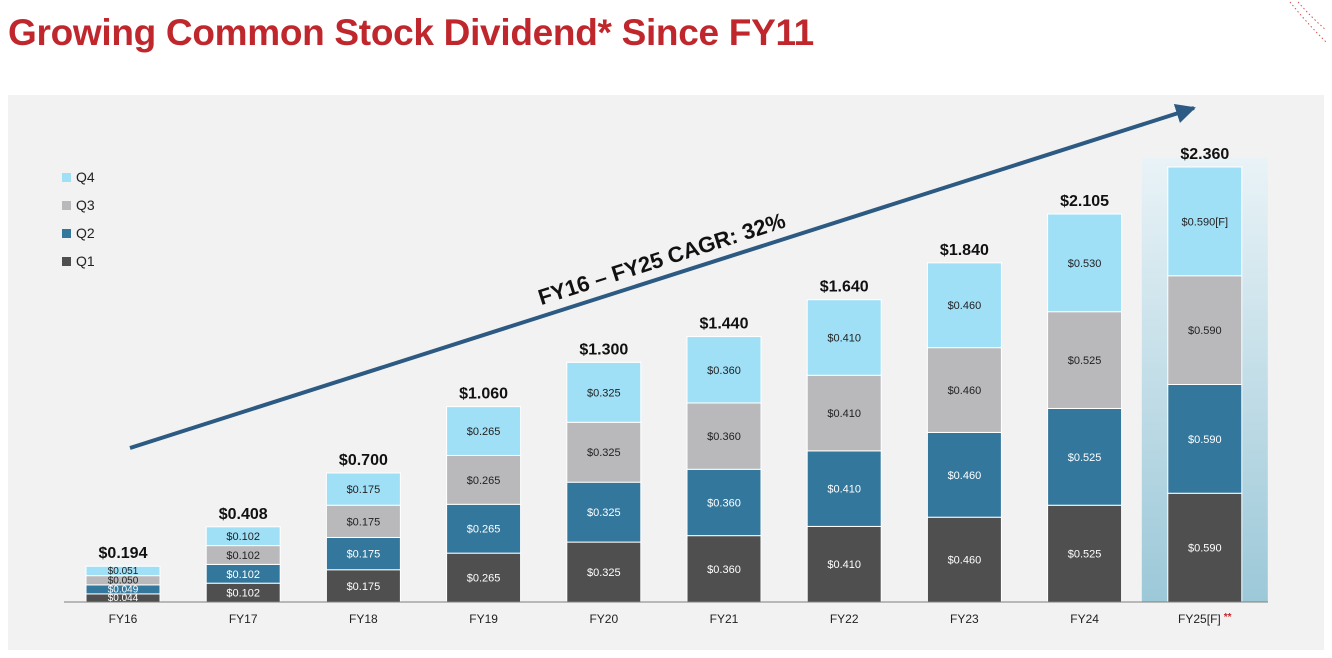  What do you see at coordinates (123, 553) in the screenshot?
I see `bar-total-label: $0.194` at bounding box center [123, 553].